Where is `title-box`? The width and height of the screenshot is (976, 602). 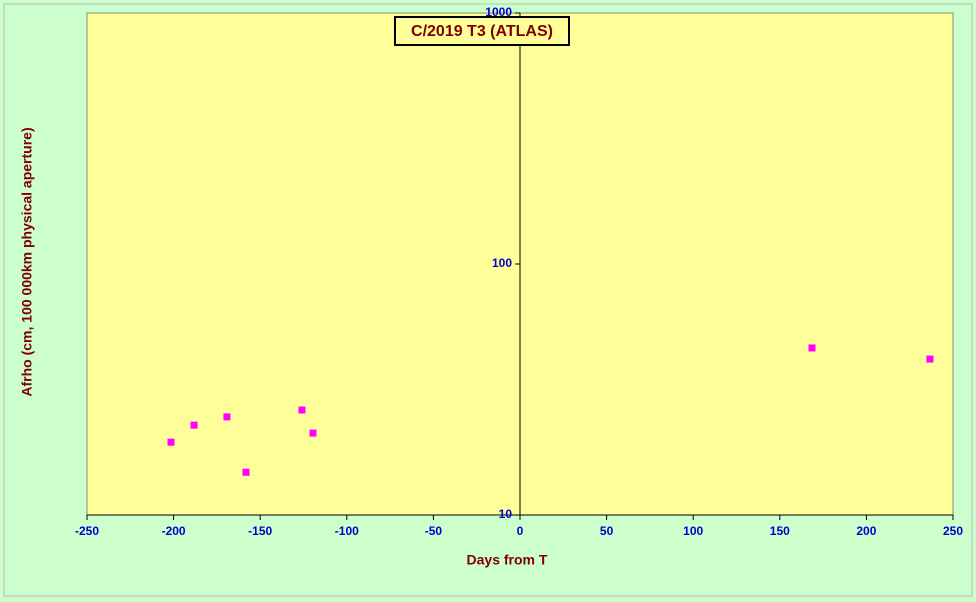 title-box is located at coordinates (482, 31).